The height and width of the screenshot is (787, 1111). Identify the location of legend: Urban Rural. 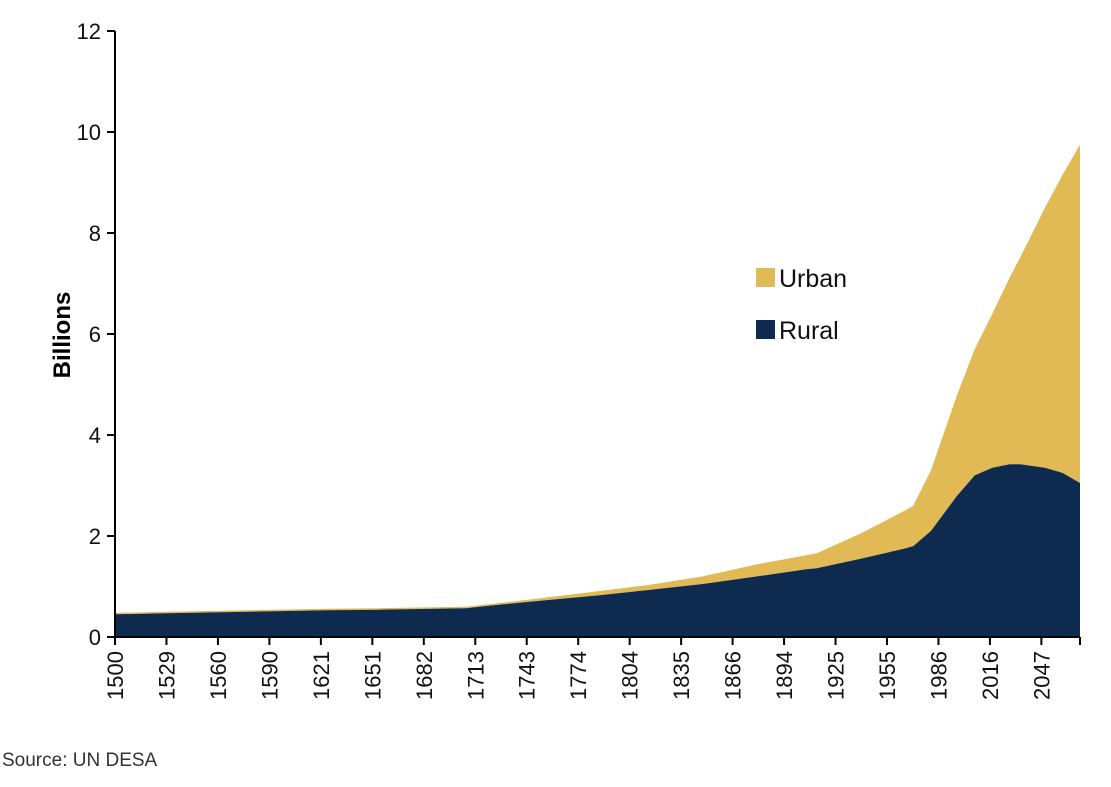
(801, 305).